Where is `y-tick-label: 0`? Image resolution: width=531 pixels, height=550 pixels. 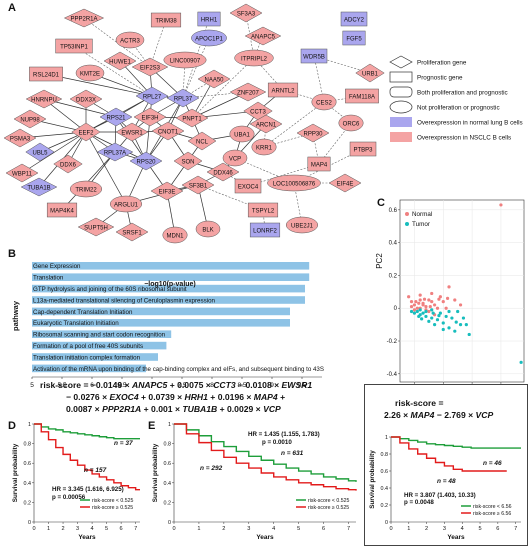 y-tick-label: 0 is located at coordinates (29, 523).